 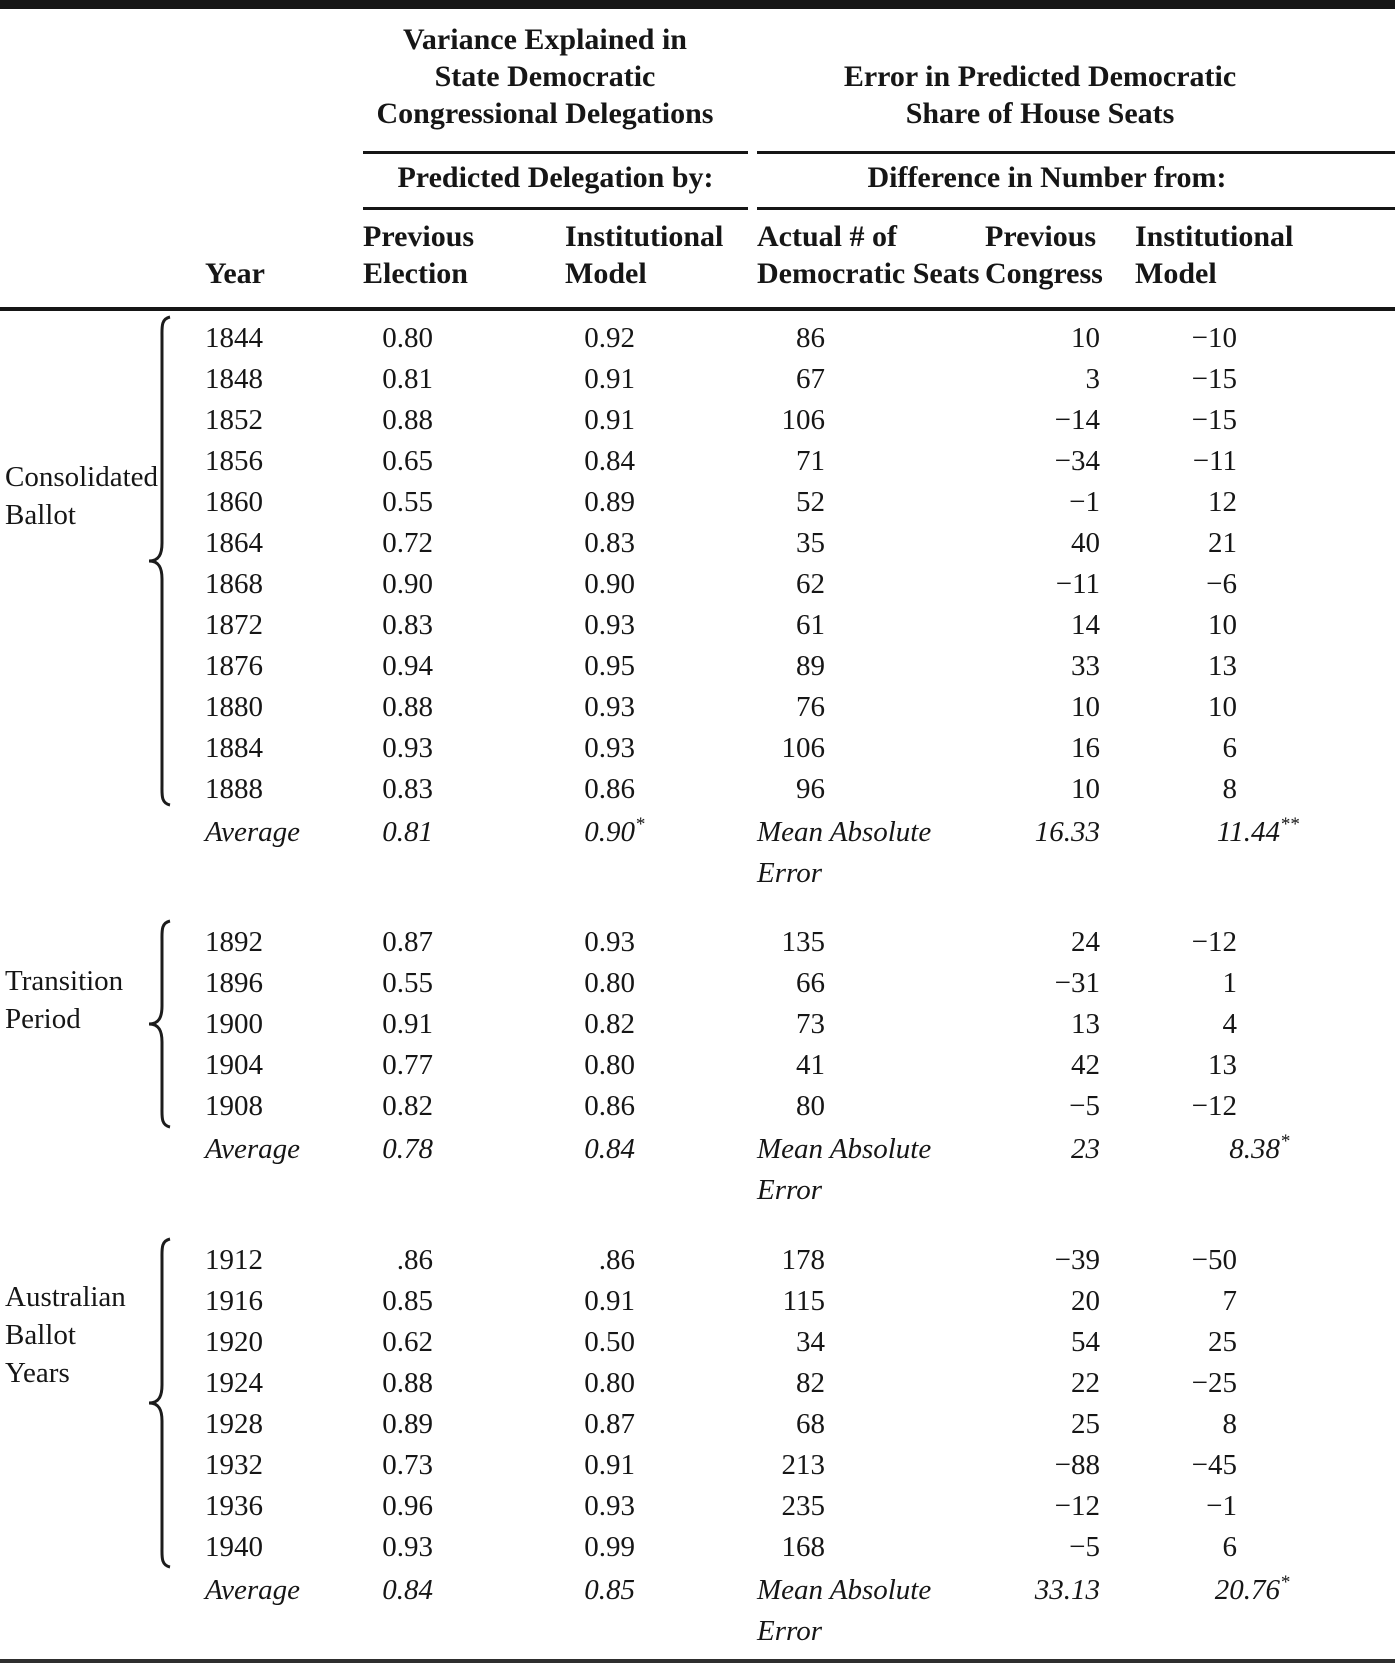 What do you see at coordinates (1076, 208) in the screenshot?
I see `right-subtitle-rule` at bounding box center [1076, 208].